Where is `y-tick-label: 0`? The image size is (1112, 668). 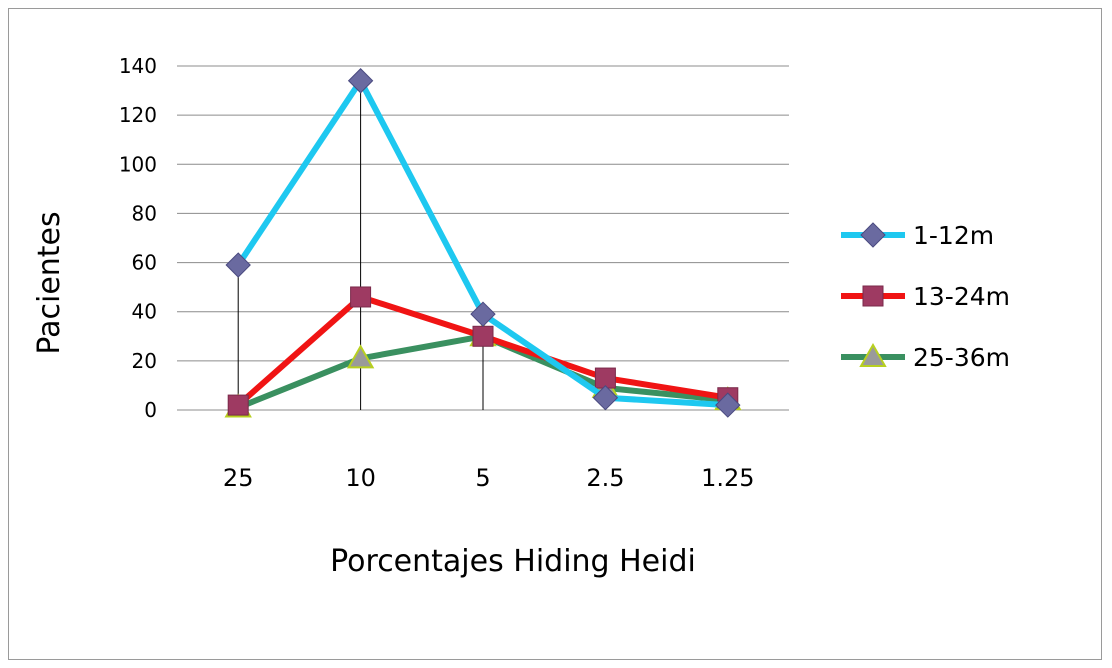
y-tick-label: 0 is located at coordinates (150, 410).